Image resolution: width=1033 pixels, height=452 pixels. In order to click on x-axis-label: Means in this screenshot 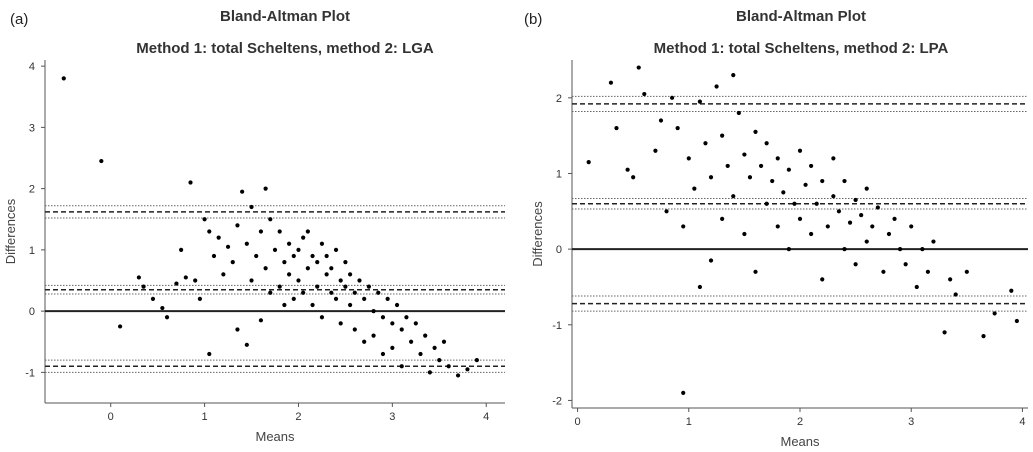, I will do `click(275, 436)`.